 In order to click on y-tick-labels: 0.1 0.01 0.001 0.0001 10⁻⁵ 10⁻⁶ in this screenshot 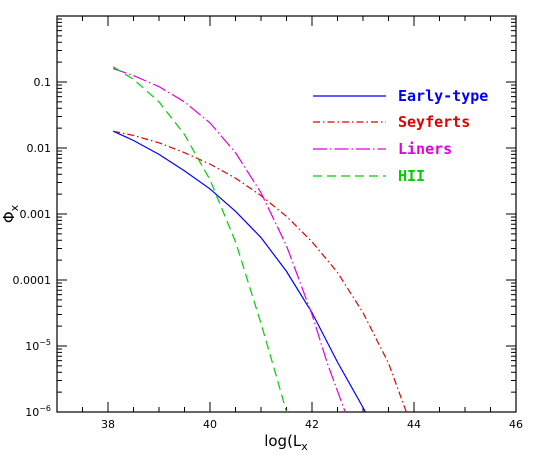, I will do `click(32, 247)`.